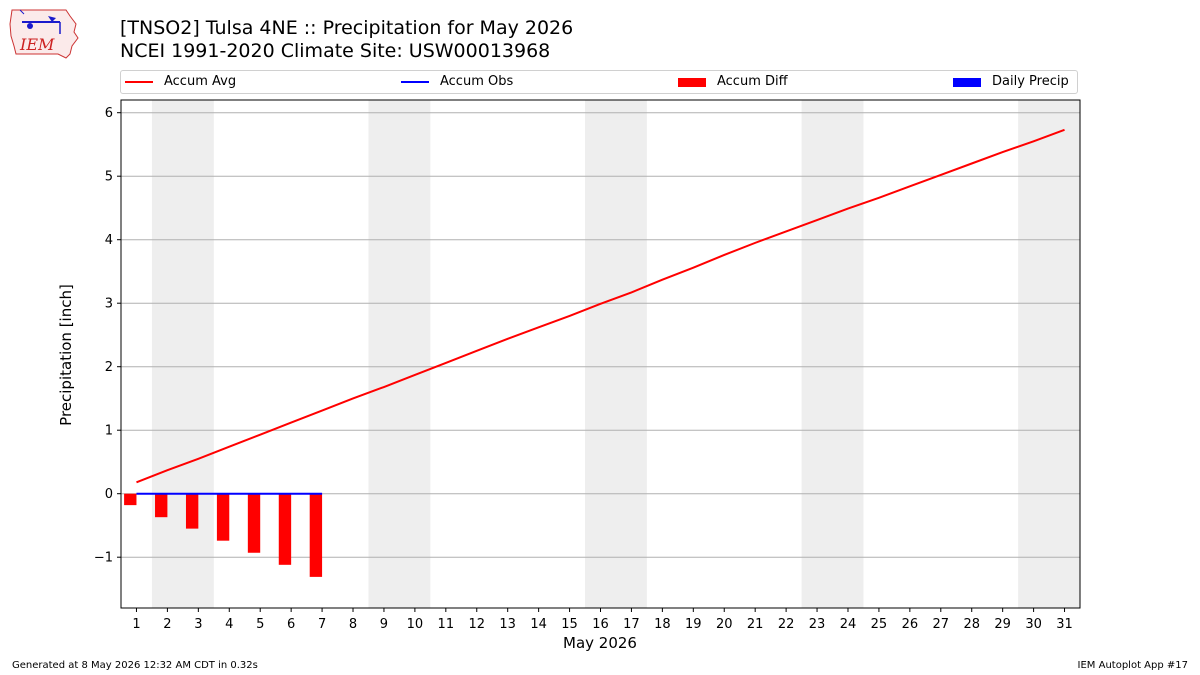 This screenshot has height=675, width=1200. Describe the element at coordinates (109, 304) in the screenshot. I see `y-tick-label: 3` at that location.